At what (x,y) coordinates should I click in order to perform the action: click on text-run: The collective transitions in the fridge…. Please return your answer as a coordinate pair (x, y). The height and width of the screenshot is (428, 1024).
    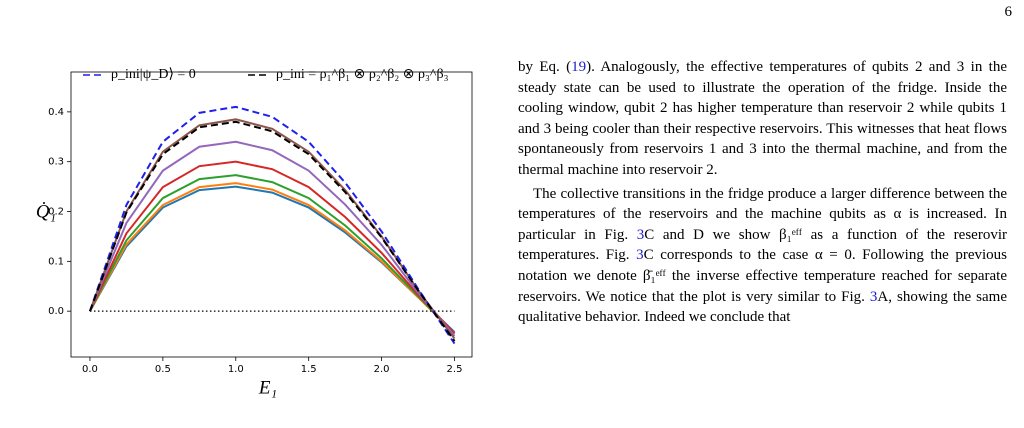
    Looking at the image, I should click on (762, 214).